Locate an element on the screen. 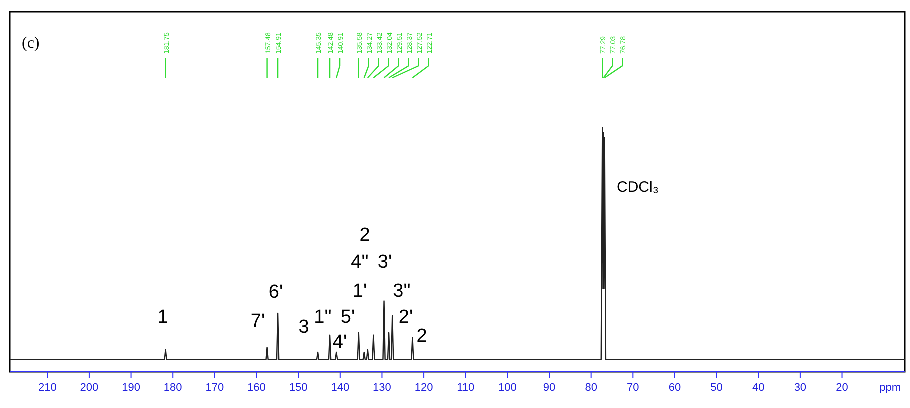  annotation: 1 is located at coordinates (163, 317).